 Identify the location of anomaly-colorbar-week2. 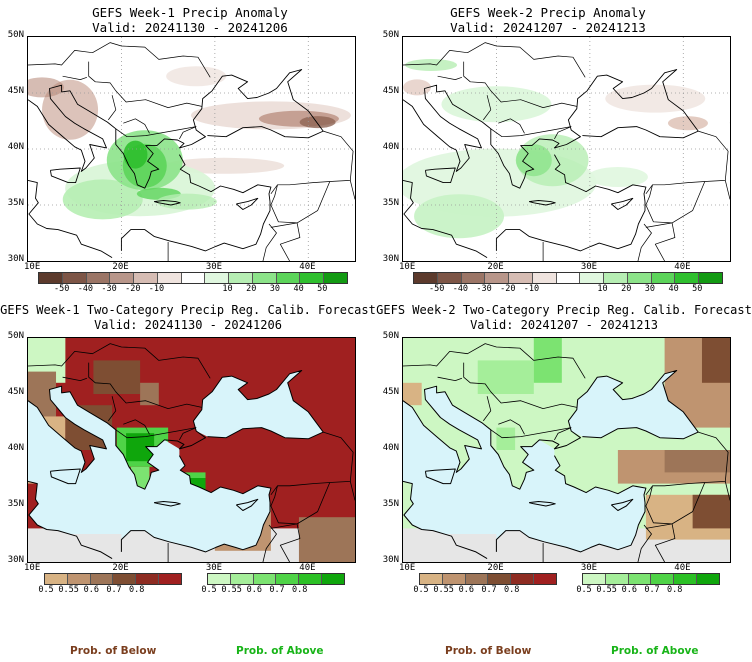
(568, 278).